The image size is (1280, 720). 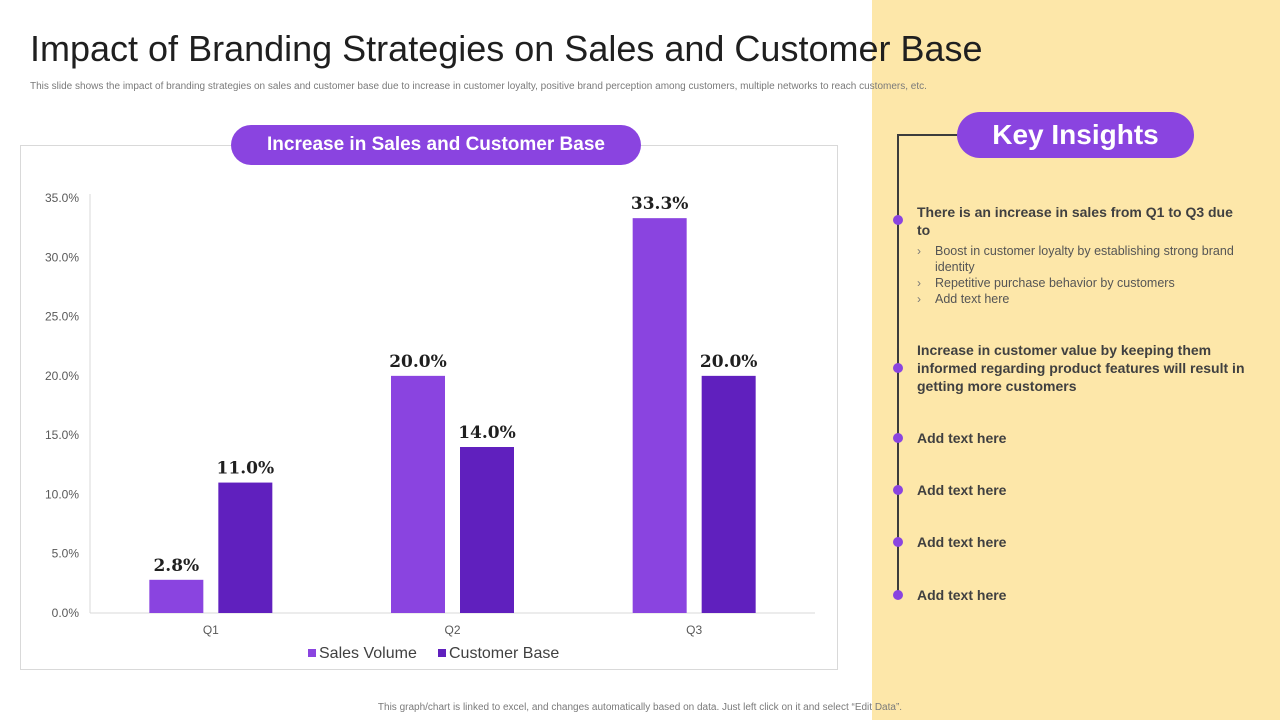 I want to click on y-tick-label: 20.0%, so click(x=62, y=376).